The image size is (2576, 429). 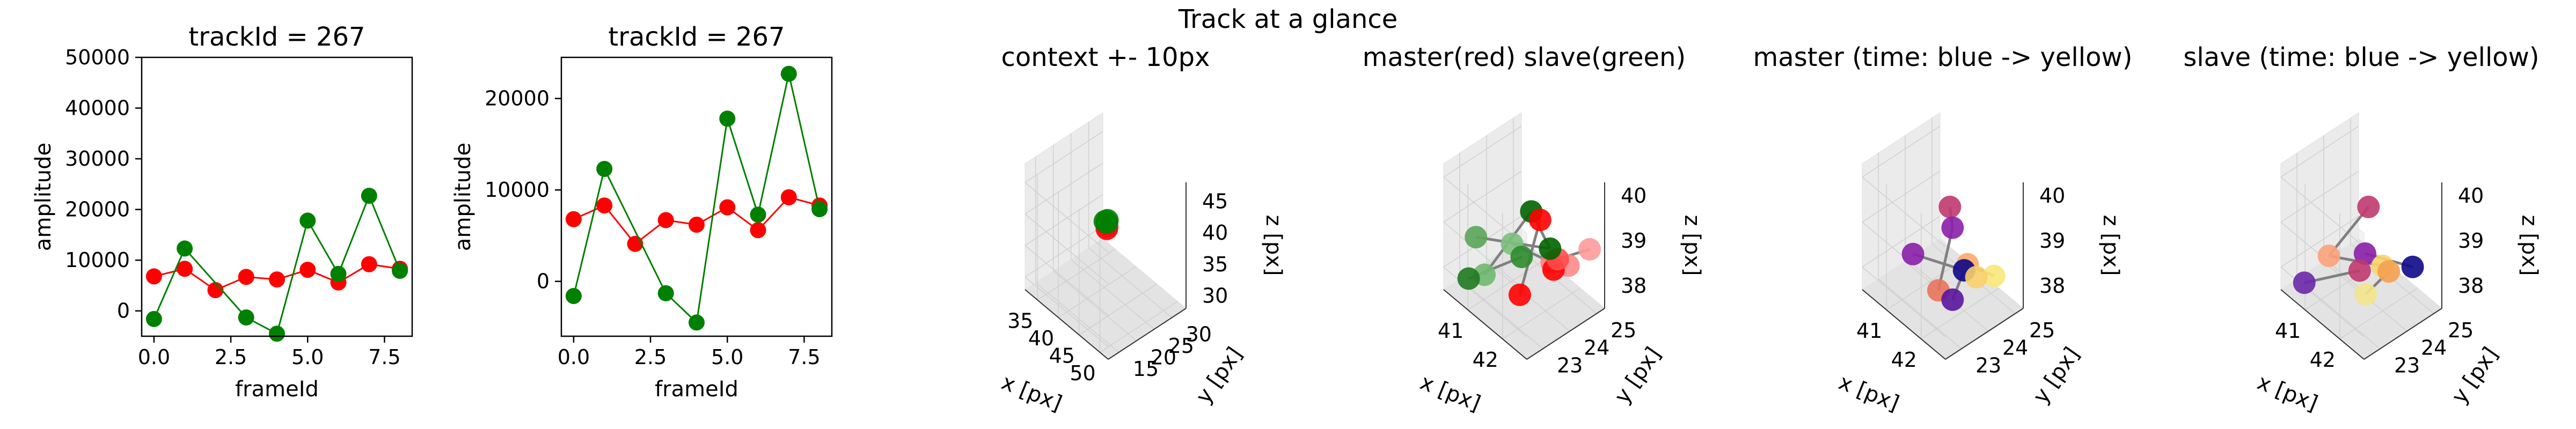 I want to click on z-tick-label: 38, so click(x=1633, y=286).